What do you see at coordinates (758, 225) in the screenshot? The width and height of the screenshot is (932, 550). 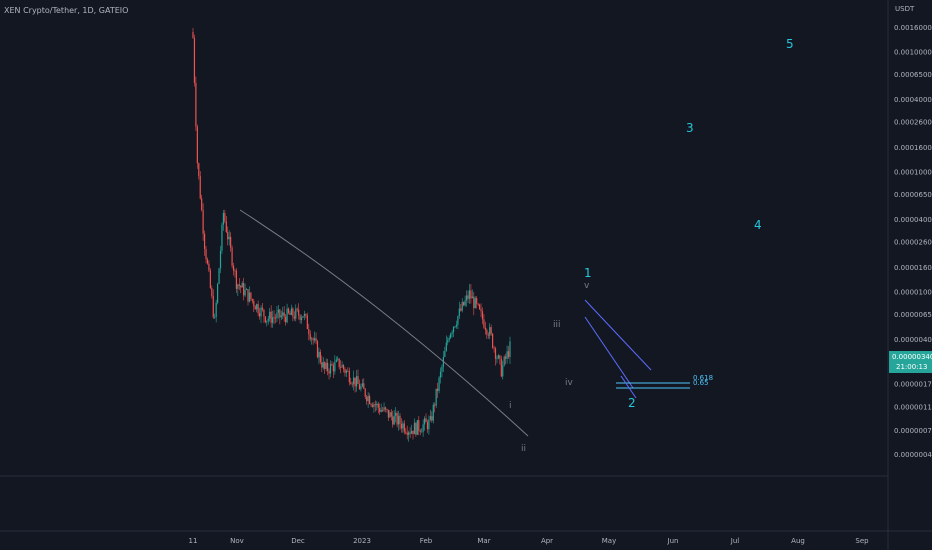 I see `wave-label-4: 4` at bounding box center [758, 225].